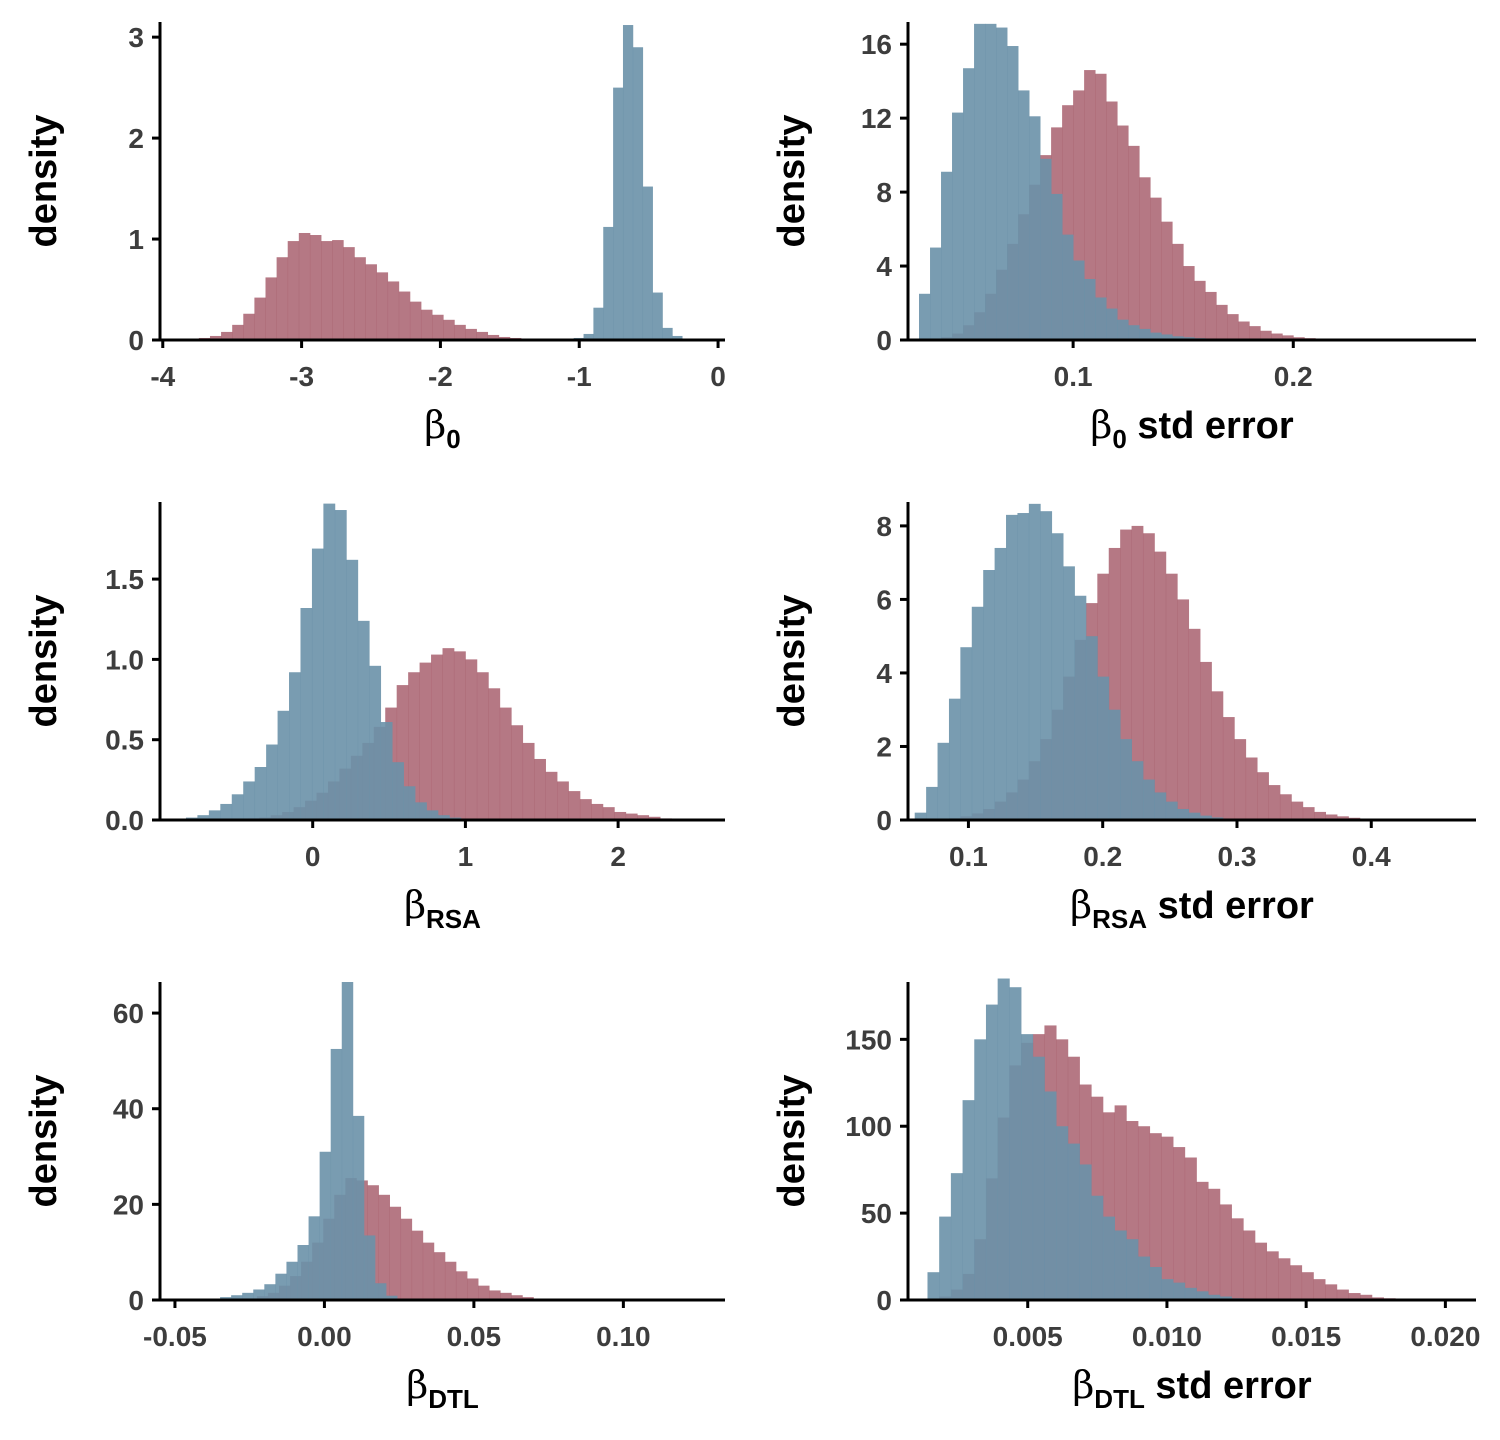  I want to click on x-tick-label: 2, so click(618, 856).